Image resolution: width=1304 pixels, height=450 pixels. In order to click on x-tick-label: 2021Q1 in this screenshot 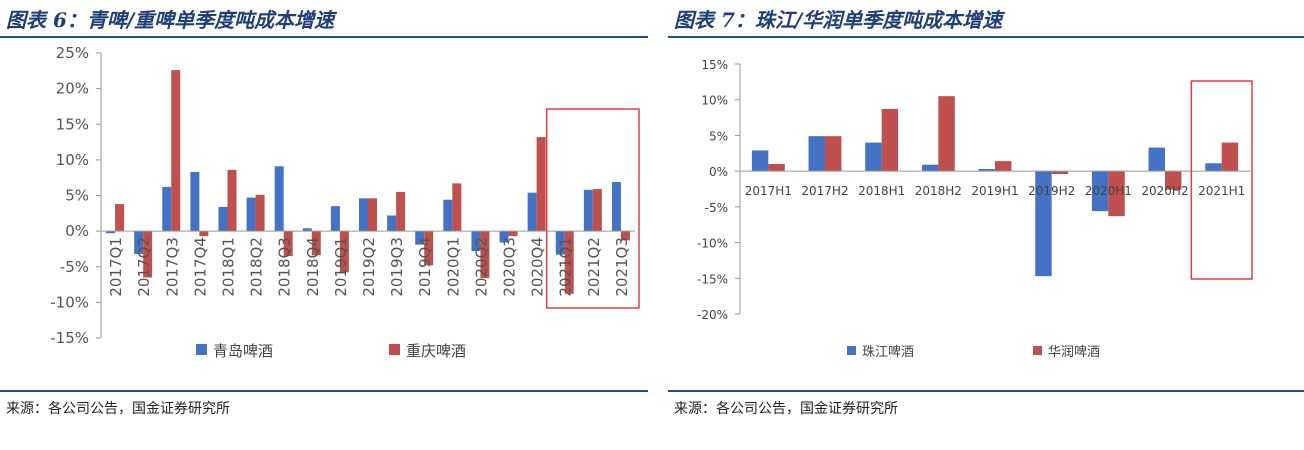, I will do `click(566, 267)`.